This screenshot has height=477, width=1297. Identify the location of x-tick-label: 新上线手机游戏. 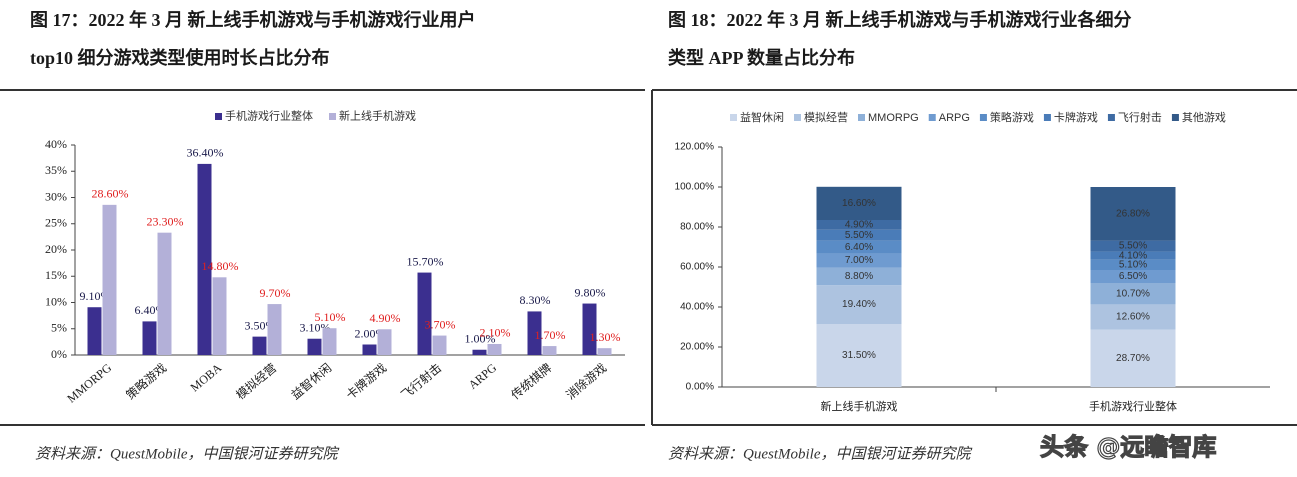
(859, 406).